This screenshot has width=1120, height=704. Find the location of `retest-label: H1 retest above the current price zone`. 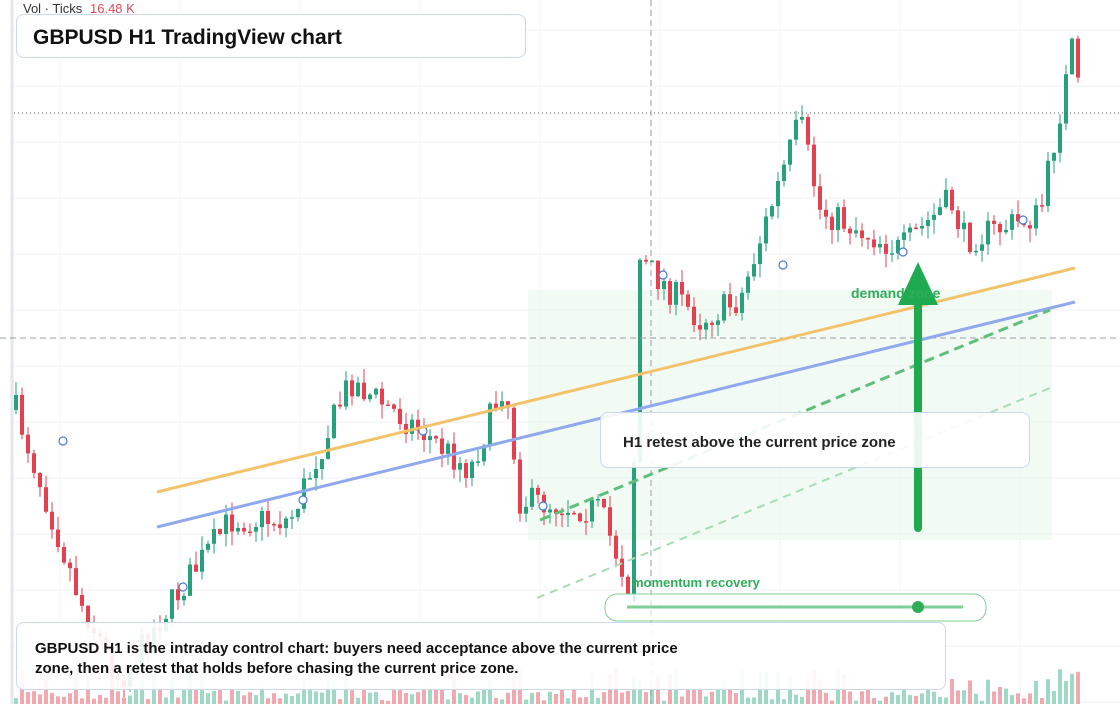

retest-label: H1 retest above the current price zone is located at coordinates (759, 442).